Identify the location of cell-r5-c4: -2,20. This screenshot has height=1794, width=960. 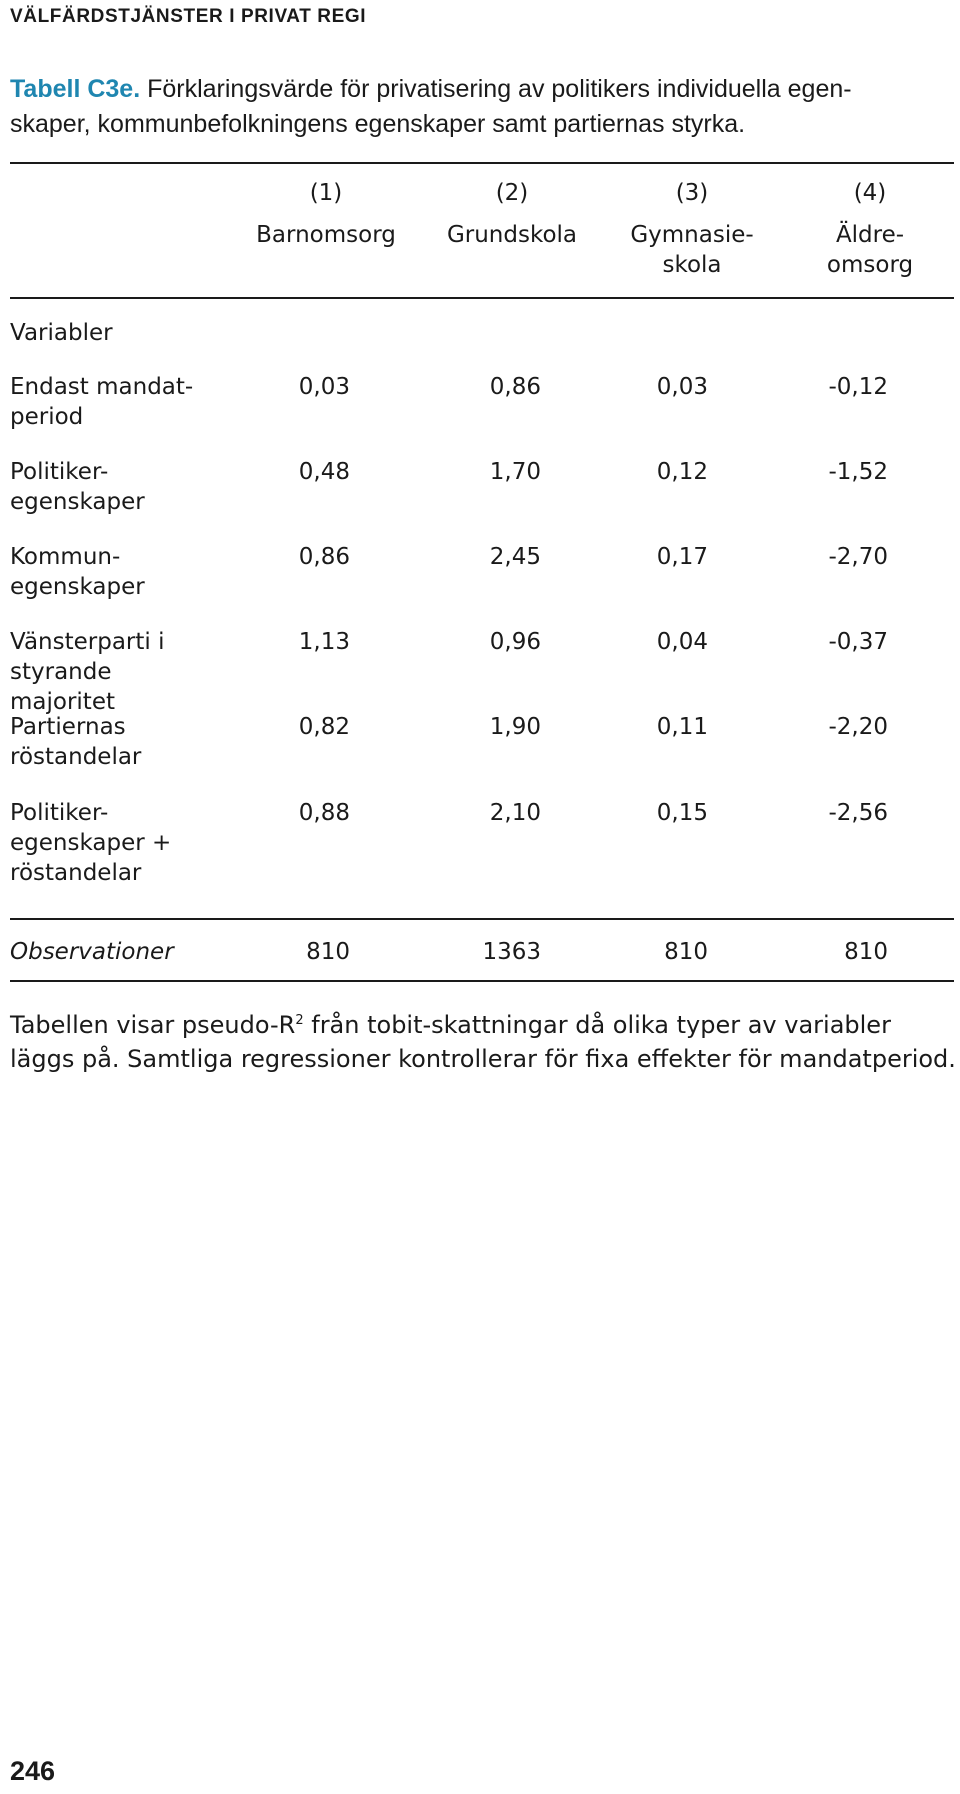
(858, 727).